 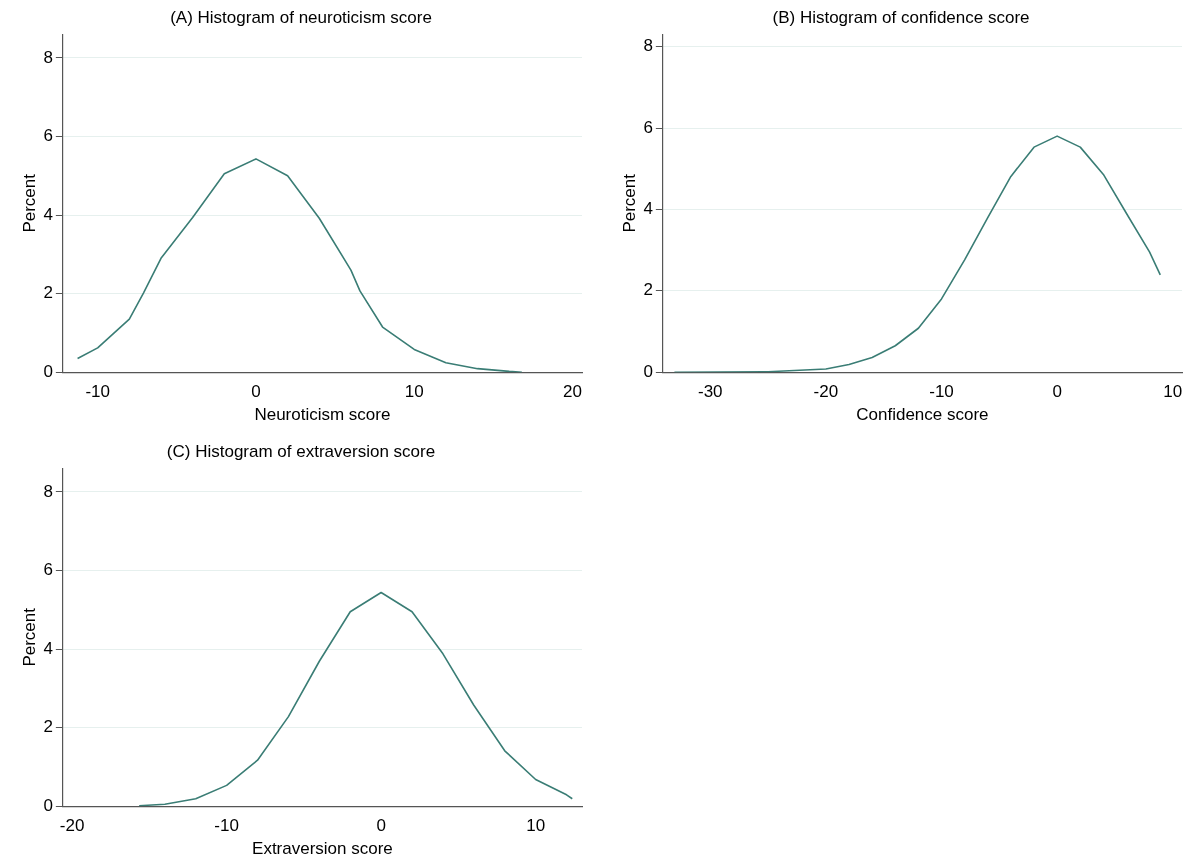 What do you see at coordinates (572, 392) in the screenshot?
I see `x-tick-label: 20` at bounding box center [572, 392].